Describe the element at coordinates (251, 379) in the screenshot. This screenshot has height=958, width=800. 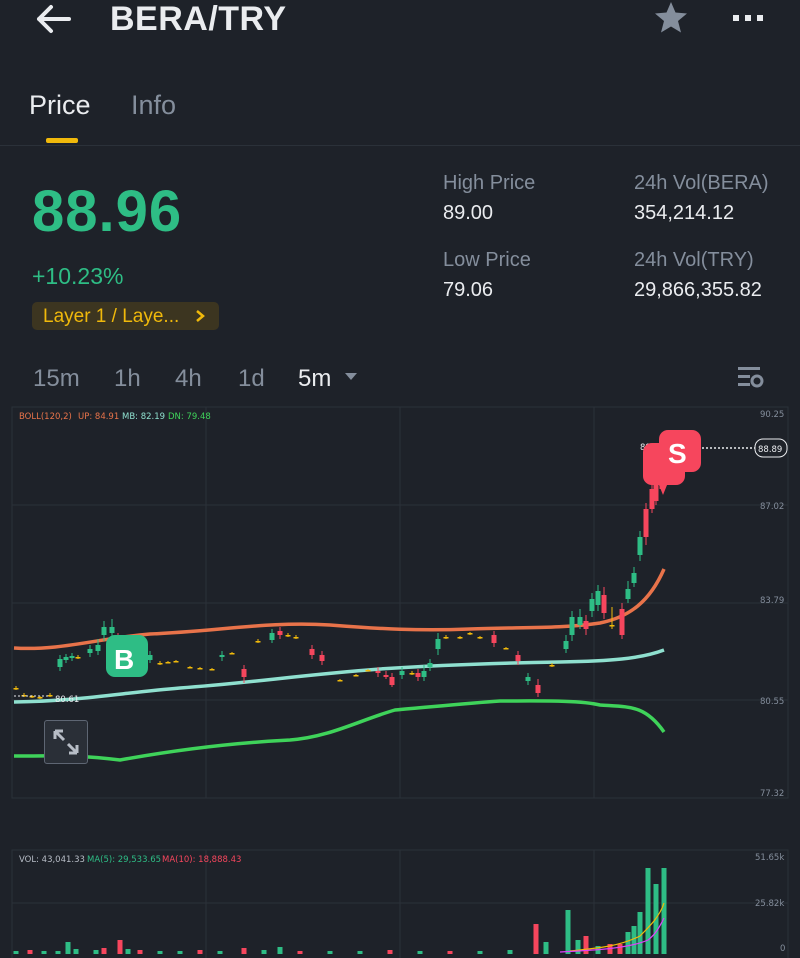
I see `interval-1d: 1d` at that location.